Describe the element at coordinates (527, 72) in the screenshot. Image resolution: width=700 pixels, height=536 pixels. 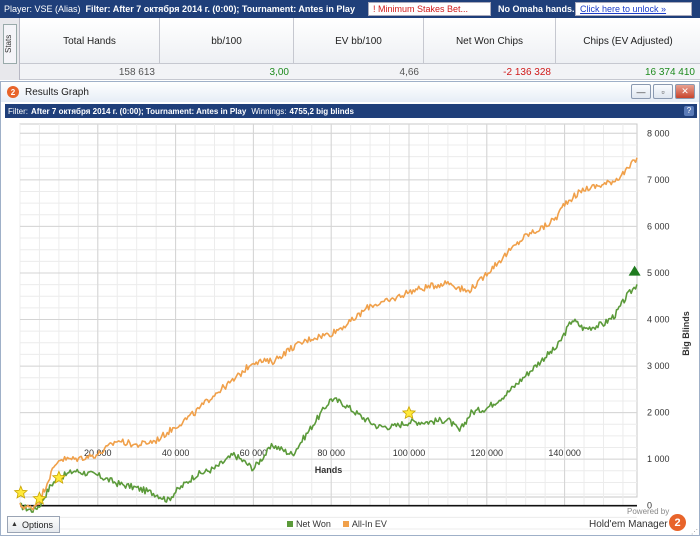
I see `net-won-chips-value: -2 136 328` at that location.